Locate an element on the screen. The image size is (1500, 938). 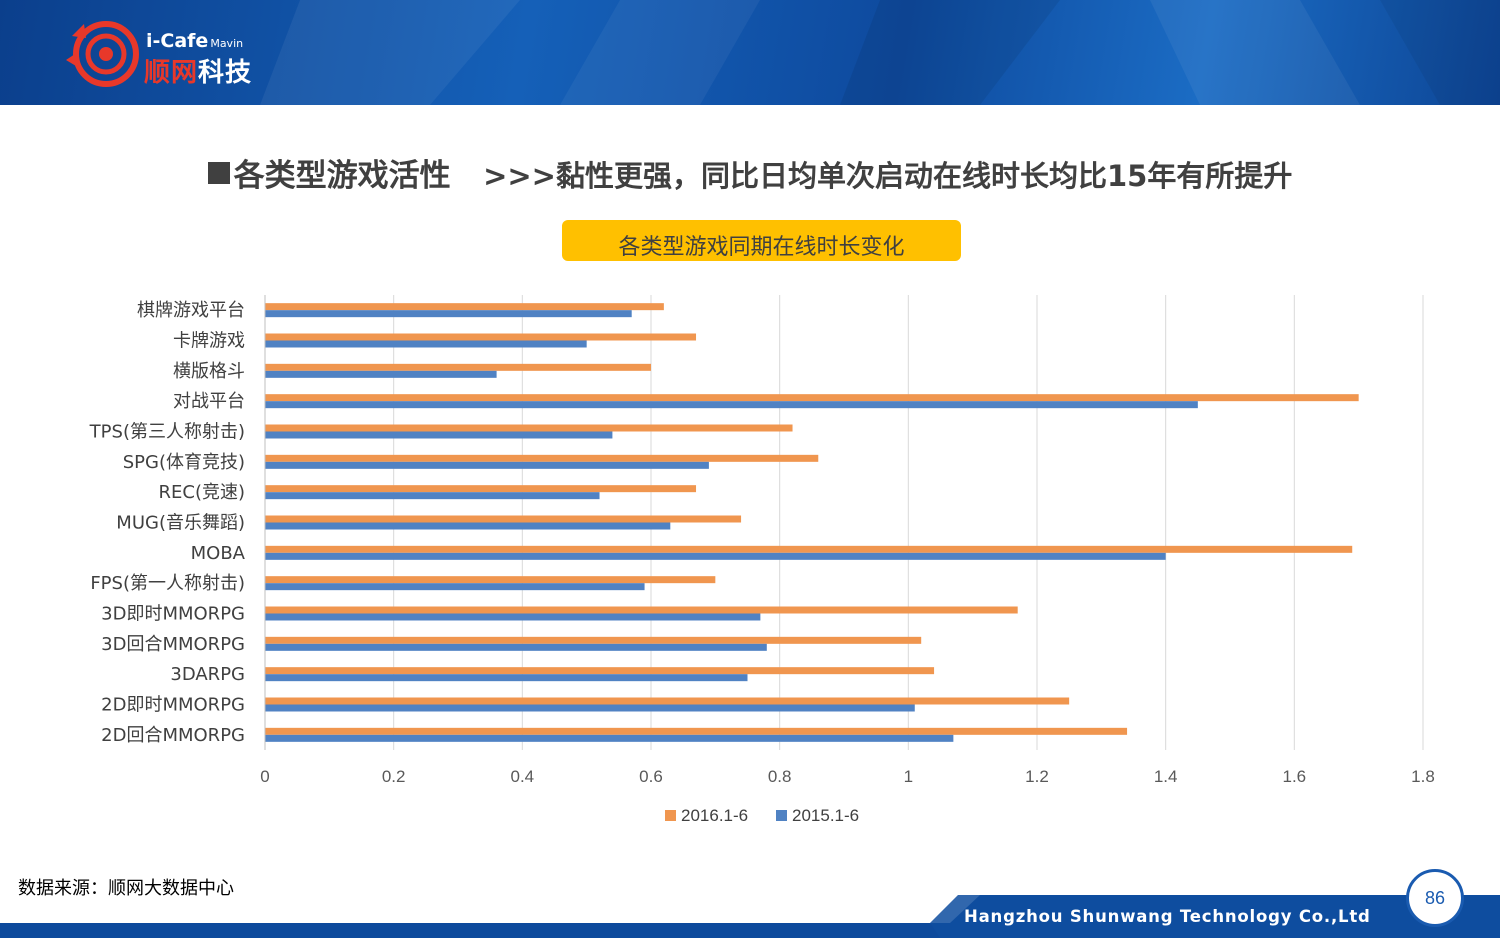
x-tick-label: 1.2 is located at coordinates (1037, 776).